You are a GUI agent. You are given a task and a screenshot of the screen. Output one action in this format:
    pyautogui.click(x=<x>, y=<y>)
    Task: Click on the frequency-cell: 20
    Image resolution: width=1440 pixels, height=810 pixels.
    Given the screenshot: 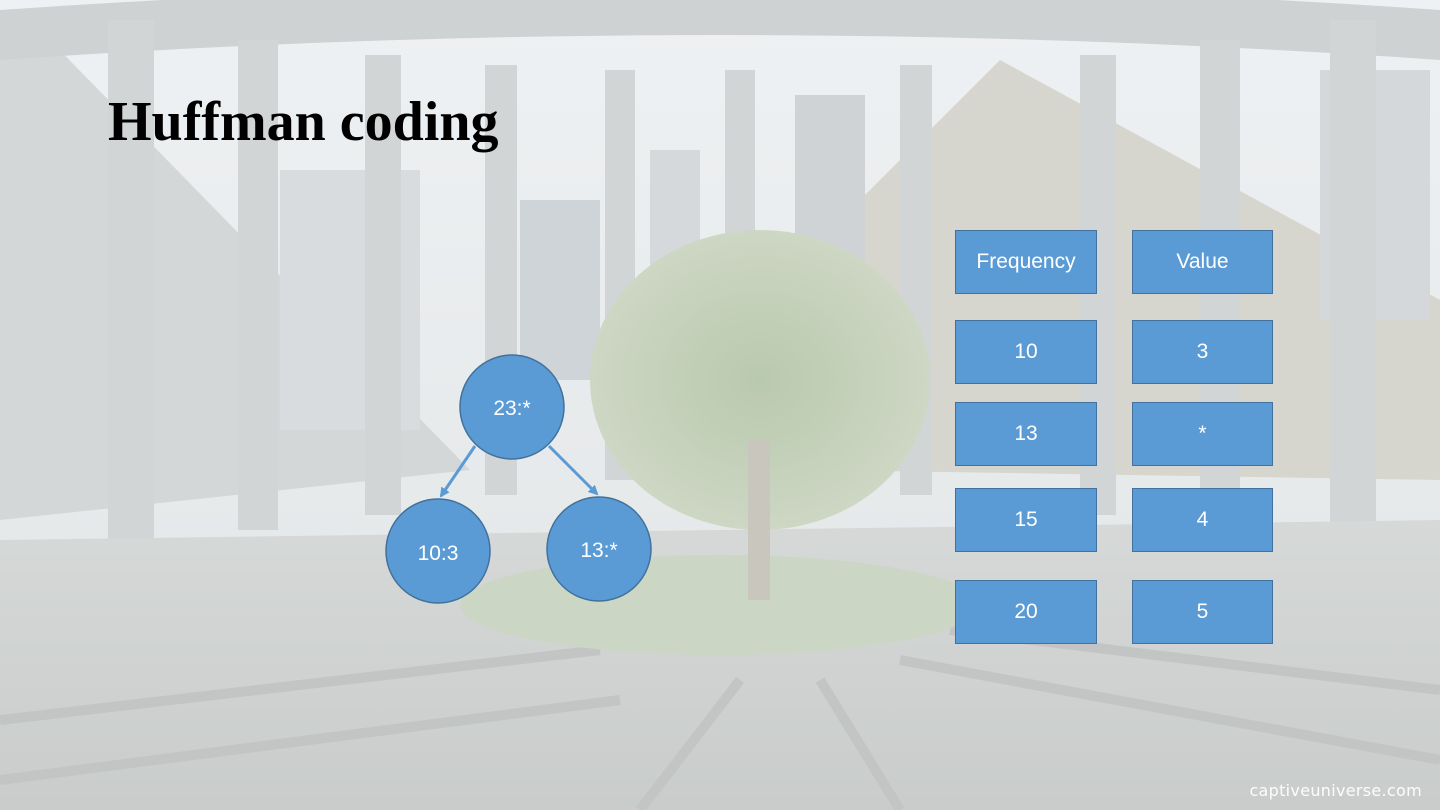 What is the action you would take?
    pyautogui.click(x=1026, y=612)
    